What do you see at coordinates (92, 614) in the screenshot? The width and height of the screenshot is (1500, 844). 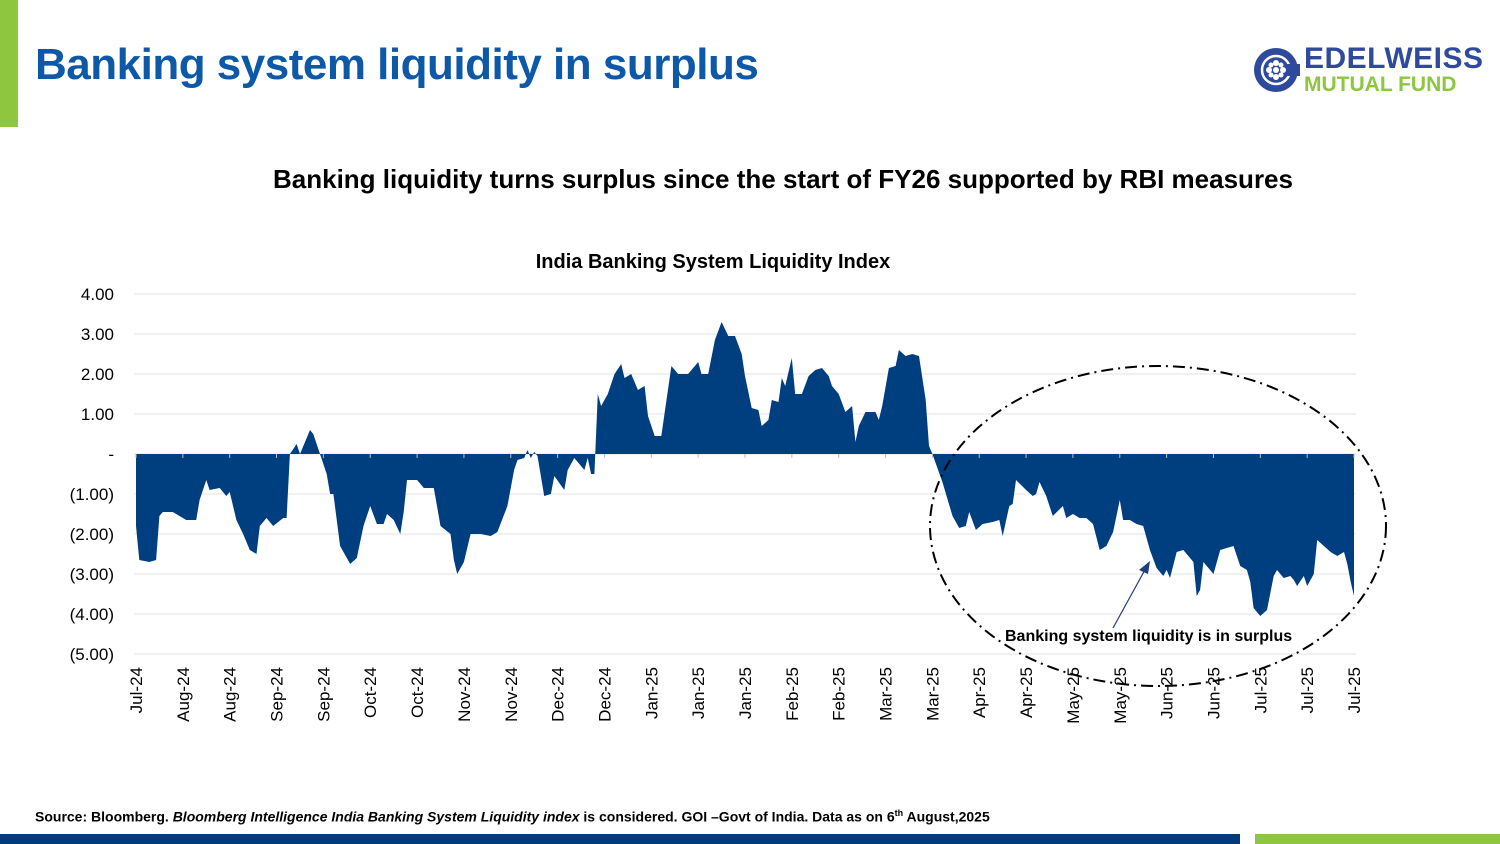 I see `y-tick-label: (4.00)` at bounding box center [92, 614].